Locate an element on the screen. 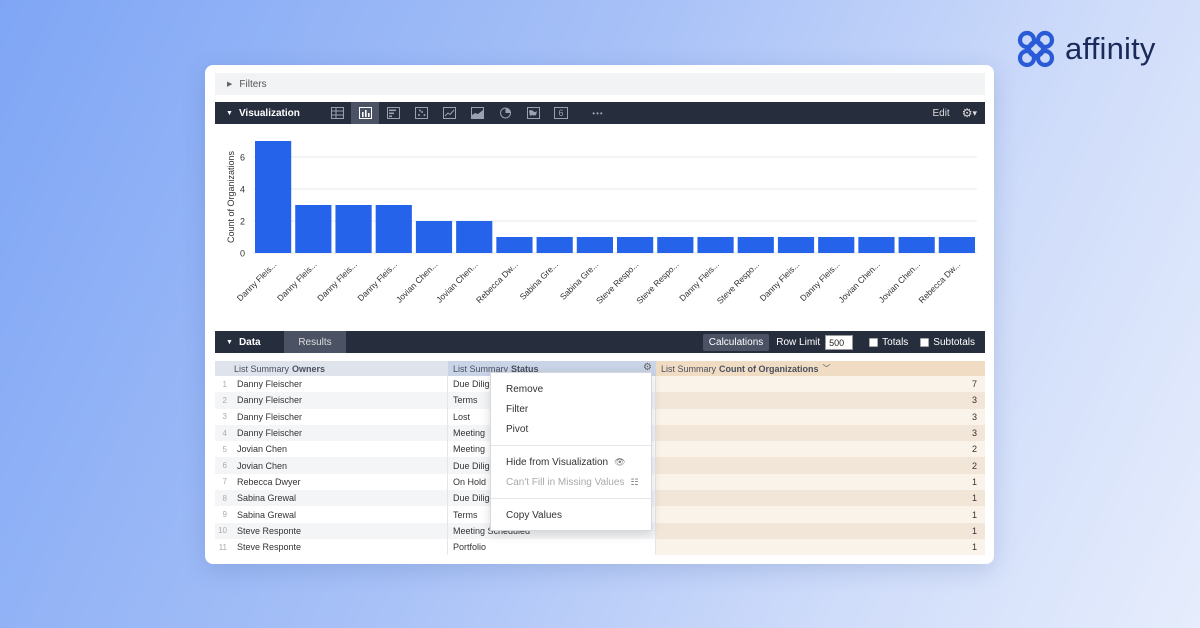 The image size is (1200, 628). subtotals-checkbox is located at coordinates (925, 342).